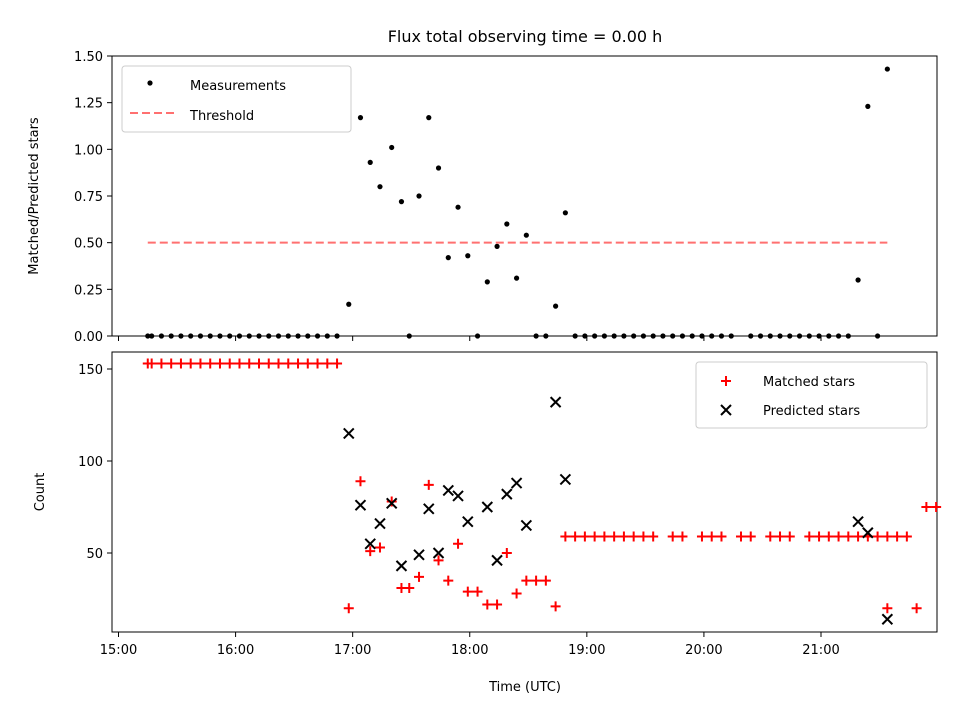 This screenshot has width=960, height=720. I want to click on y-tick-label: 100, so click(90, 462).